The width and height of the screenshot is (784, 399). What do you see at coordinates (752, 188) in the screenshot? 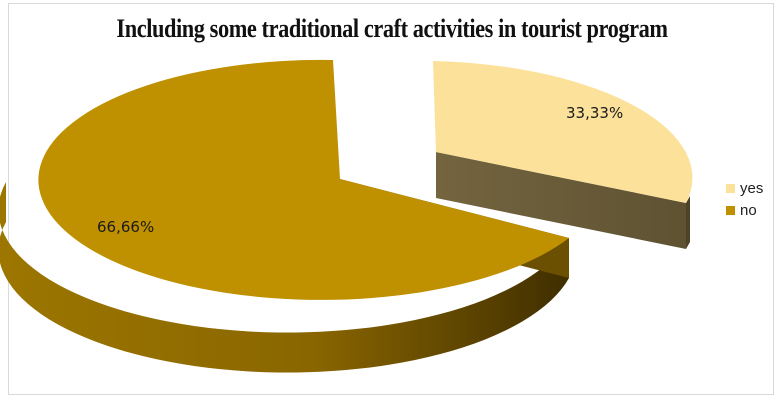
I see `legend-label-yes: yes` at bounding box center [752, 188].